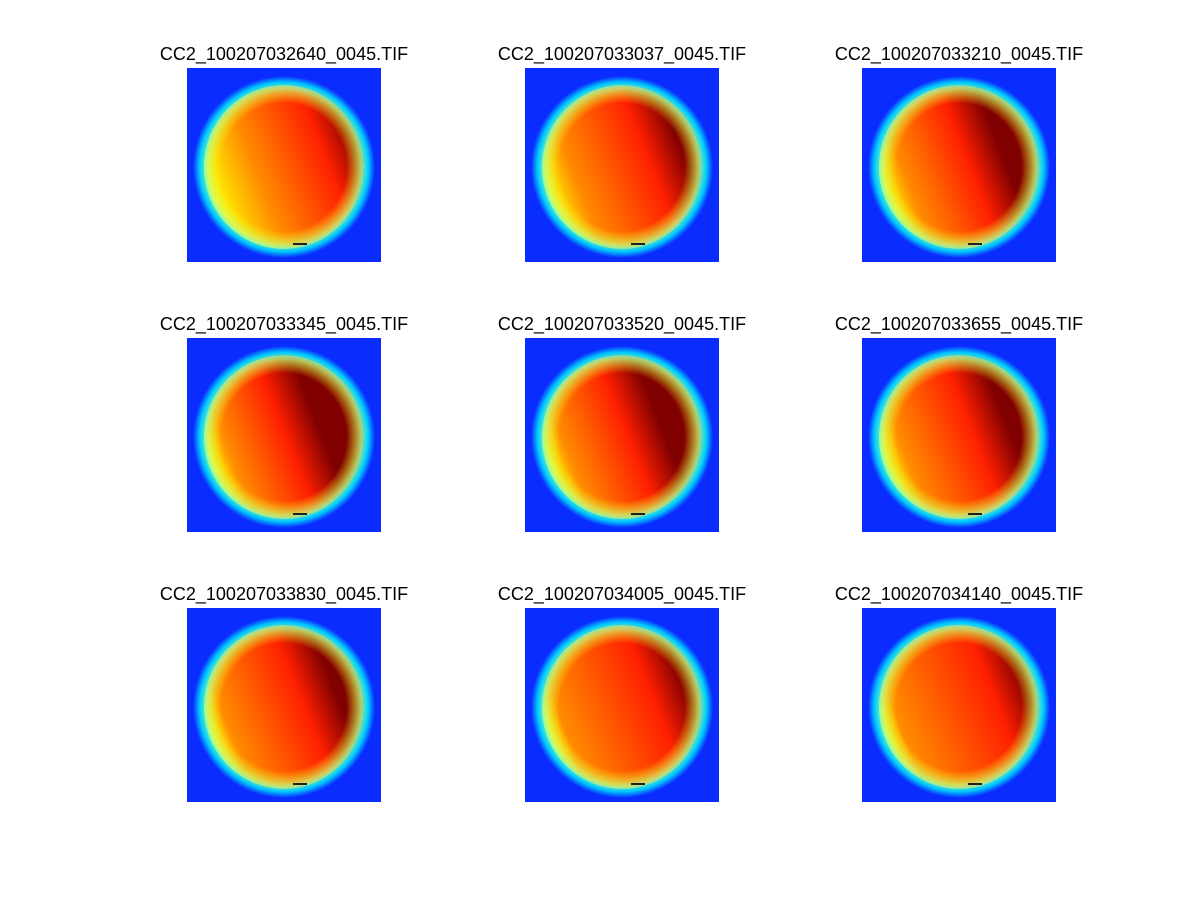 The height and width of the screenshot is (901, 1201). What do you see at coordinates (622, 324) in the screenshot?
I see `panel-title: CC2_100207033520_0045.TIF` at bounding box center [622, 324].